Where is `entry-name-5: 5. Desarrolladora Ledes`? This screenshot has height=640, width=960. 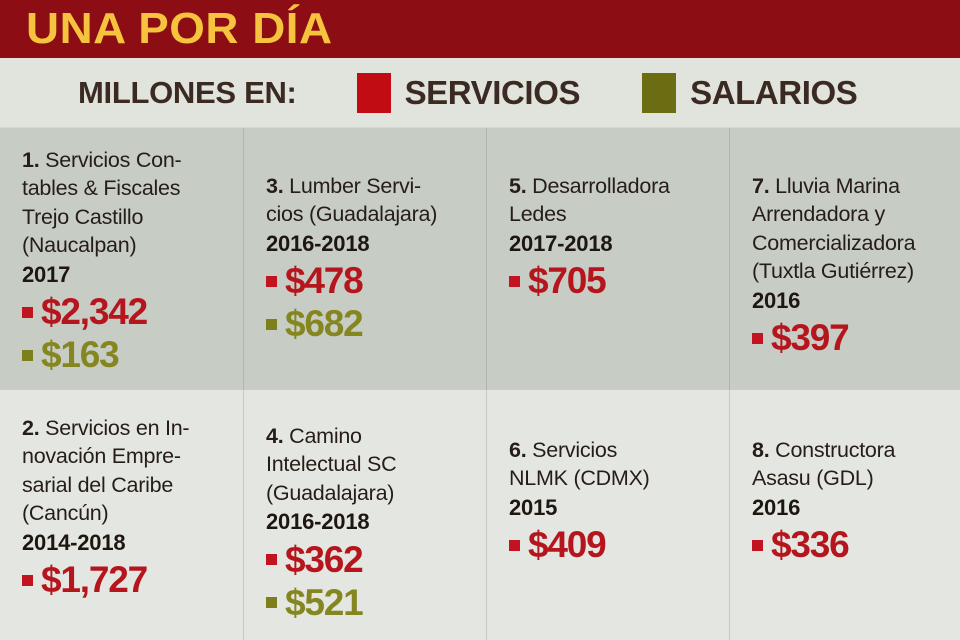
entry-name-5: 5. Desarrolladora Ledes is located at coordinates (612, 200).